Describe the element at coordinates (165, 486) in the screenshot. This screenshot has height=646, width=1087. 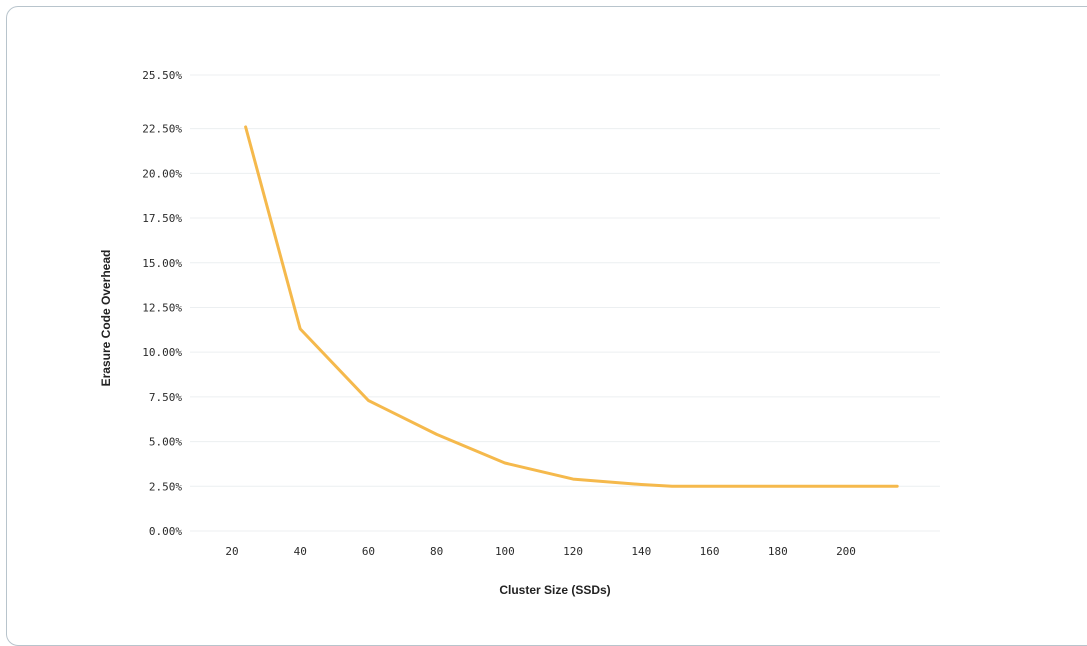
I see `y-tick-label: 2.50%` at that location.